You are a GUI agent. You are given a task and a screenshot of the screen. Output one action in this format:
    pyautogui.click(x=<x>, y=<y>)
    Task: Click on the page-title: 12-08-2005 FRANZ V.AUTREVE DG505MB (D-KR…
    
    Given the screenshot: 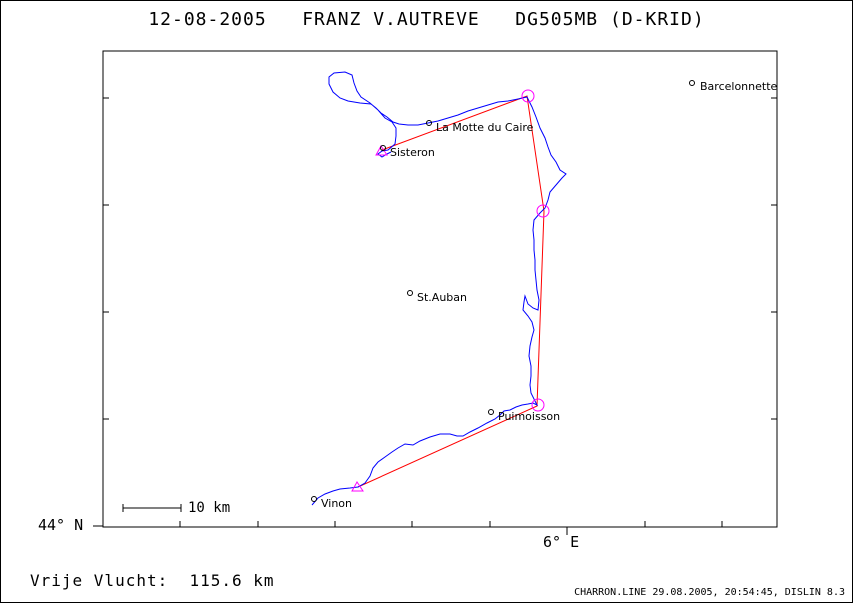 What is the action you would take?
    pyautogui.click(x=426, y=19)
    